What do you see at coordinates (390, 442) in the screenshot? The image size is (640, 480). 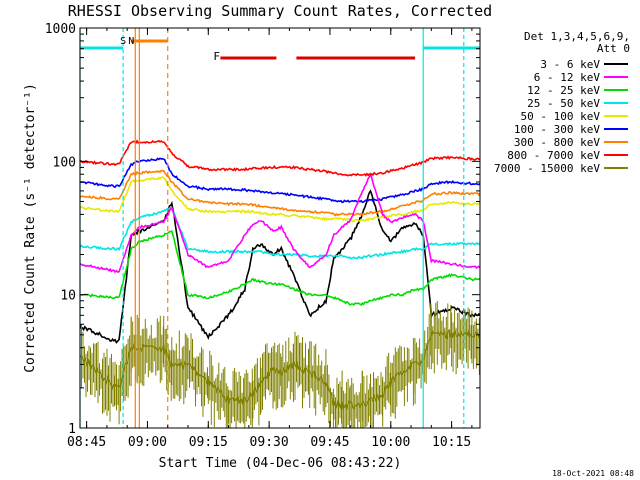 I see `x-tick-label: 10:00` at bounding box center [390, 442].